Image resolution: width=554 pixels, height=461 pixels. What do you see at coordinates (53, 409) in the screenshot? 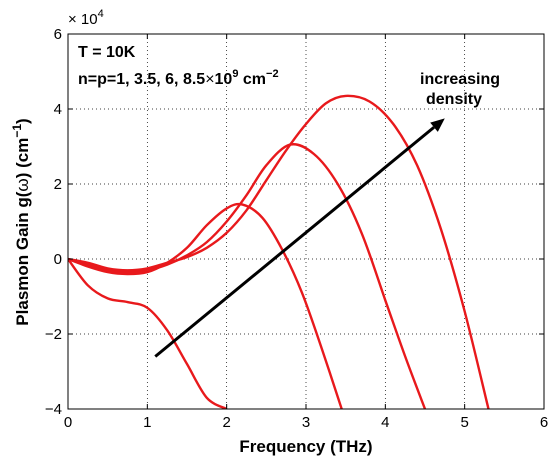
I see `y-tick-label: −4` at bounding box center [53, 409].